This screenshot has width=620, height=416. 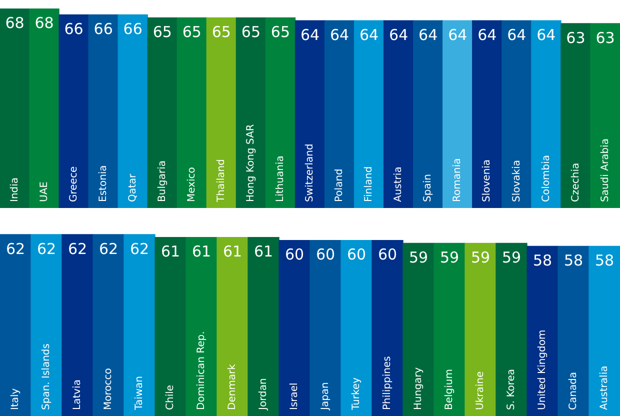 I want to click on x-tick-label: Spain, so click(x=428, y=188).